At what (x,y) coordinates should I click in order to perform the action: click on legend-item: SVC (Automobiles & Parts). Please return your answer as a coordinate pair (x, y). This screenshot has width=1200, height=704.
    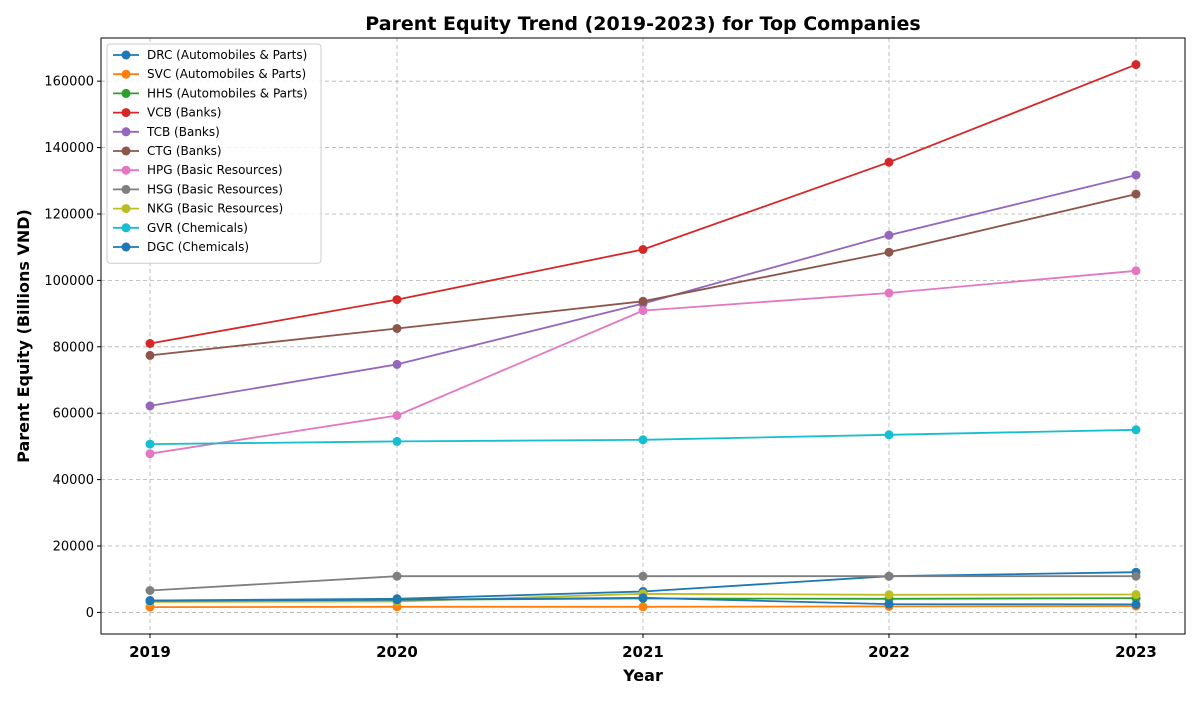
    Looking at the image, I should click on (209, 74).